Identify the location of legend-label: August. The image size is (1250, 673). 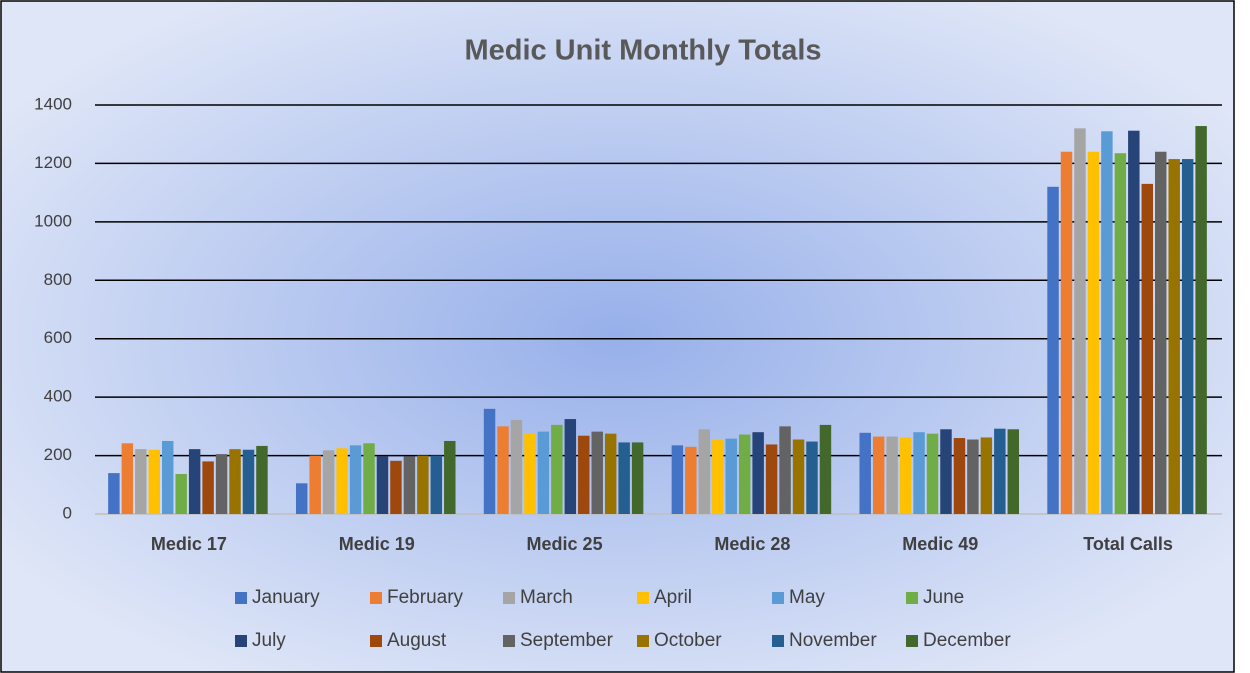
(417, 640).